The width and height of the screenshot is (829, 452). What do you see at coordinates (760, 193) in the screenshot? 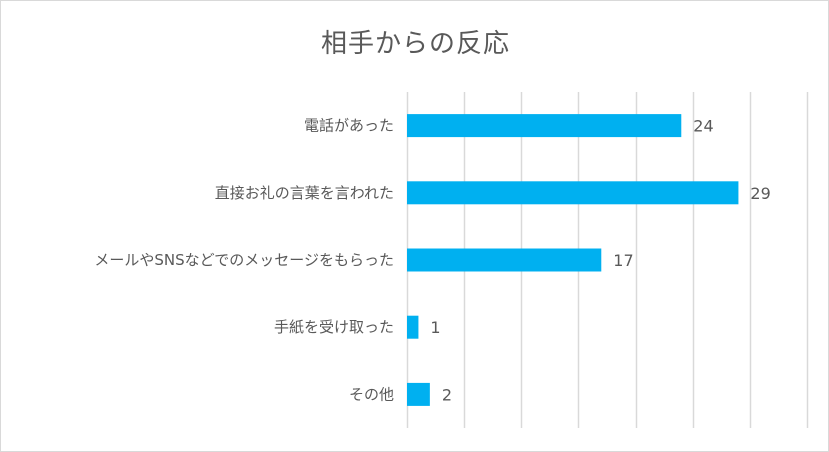
I see `value-label: 29` at bounding box center [760, 193].